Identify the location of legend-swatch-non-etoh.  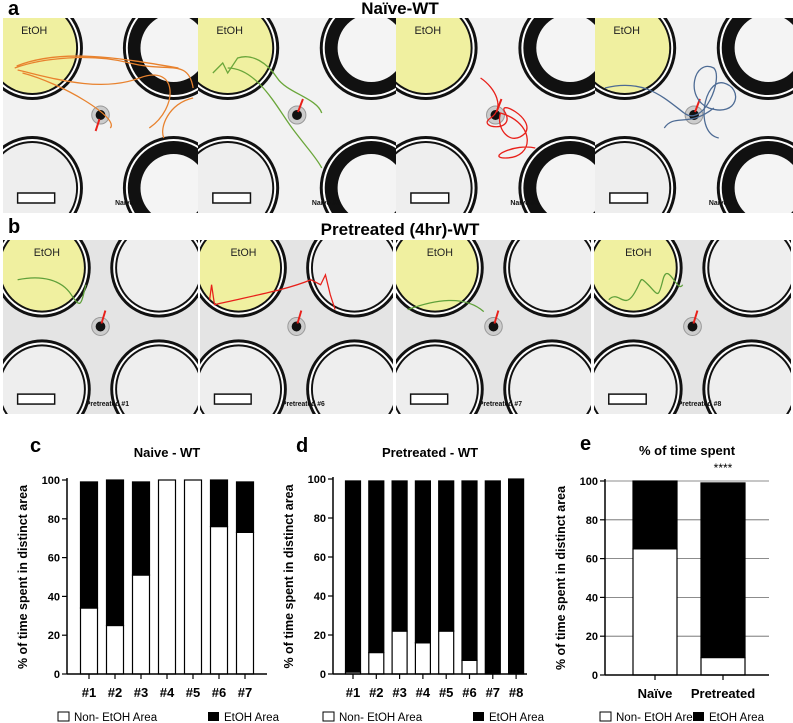
(63, 716).